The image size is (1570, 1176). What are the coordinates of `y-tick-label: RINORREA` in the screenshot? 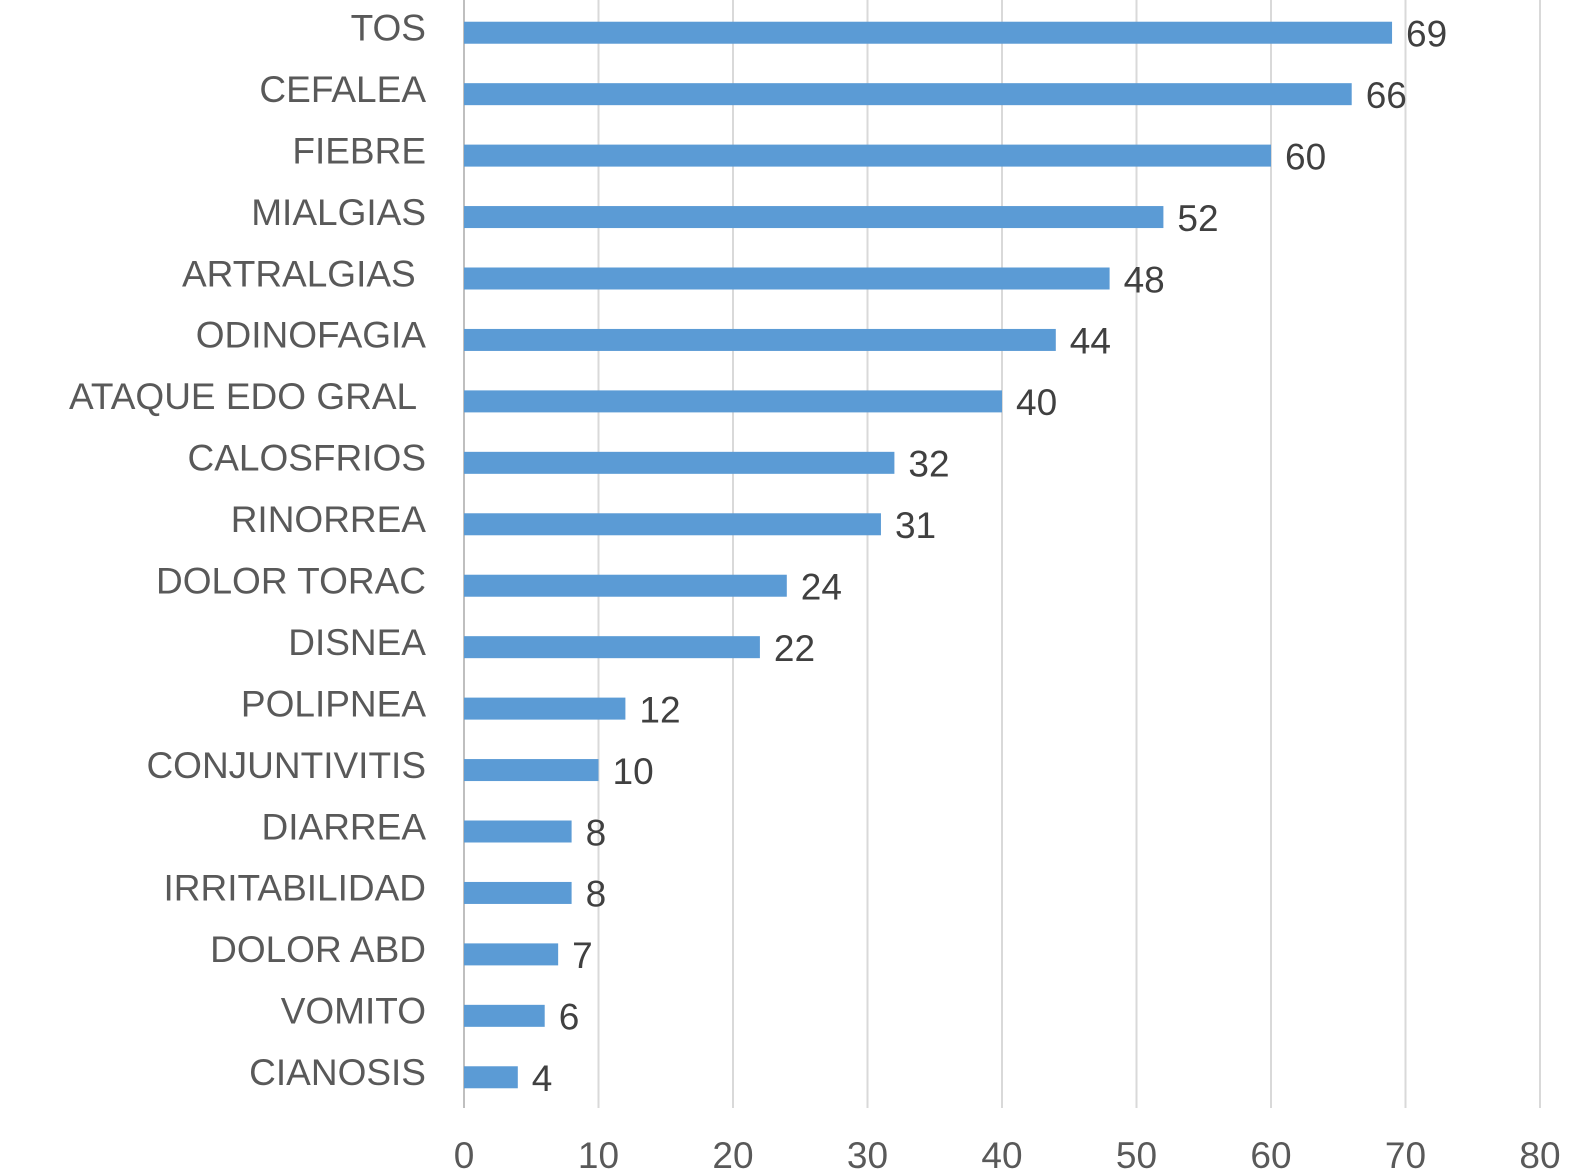 It's located at (329, 519).